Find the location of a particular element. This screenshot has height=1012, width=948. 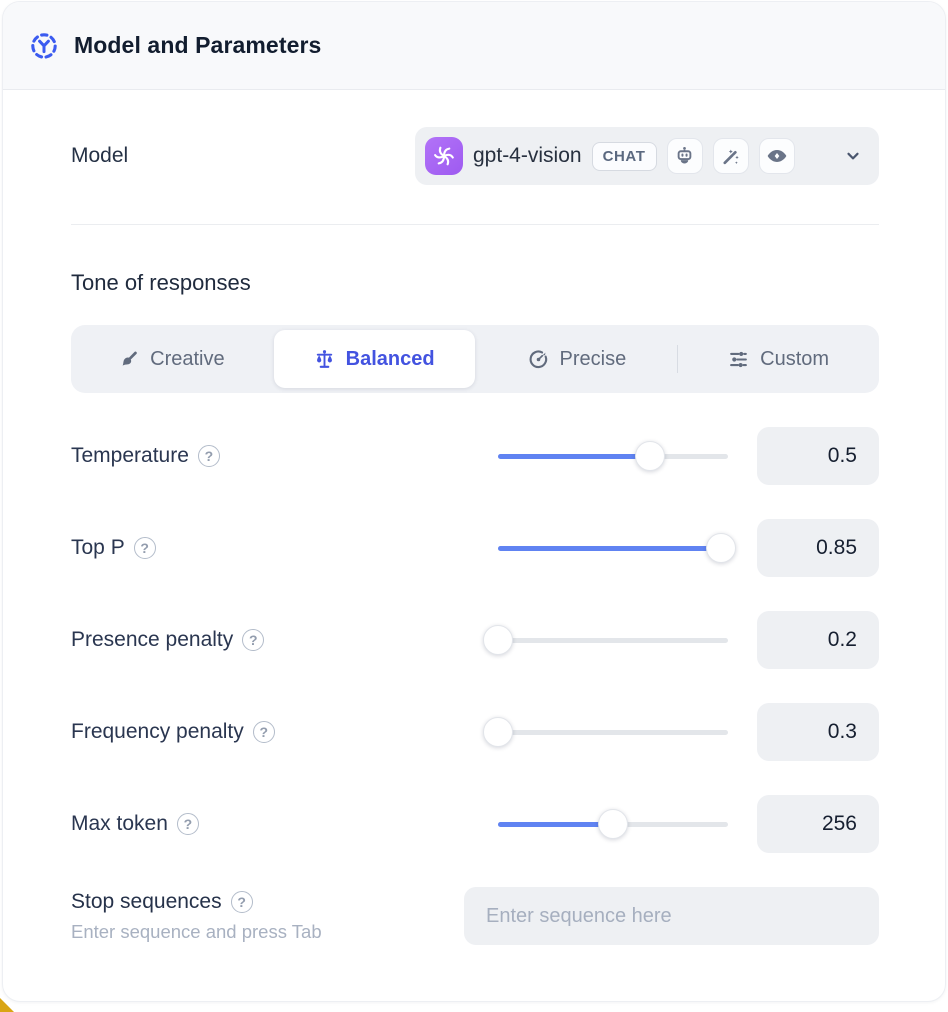

parameter-value: 0.3 is located at coordinates (842, 731).